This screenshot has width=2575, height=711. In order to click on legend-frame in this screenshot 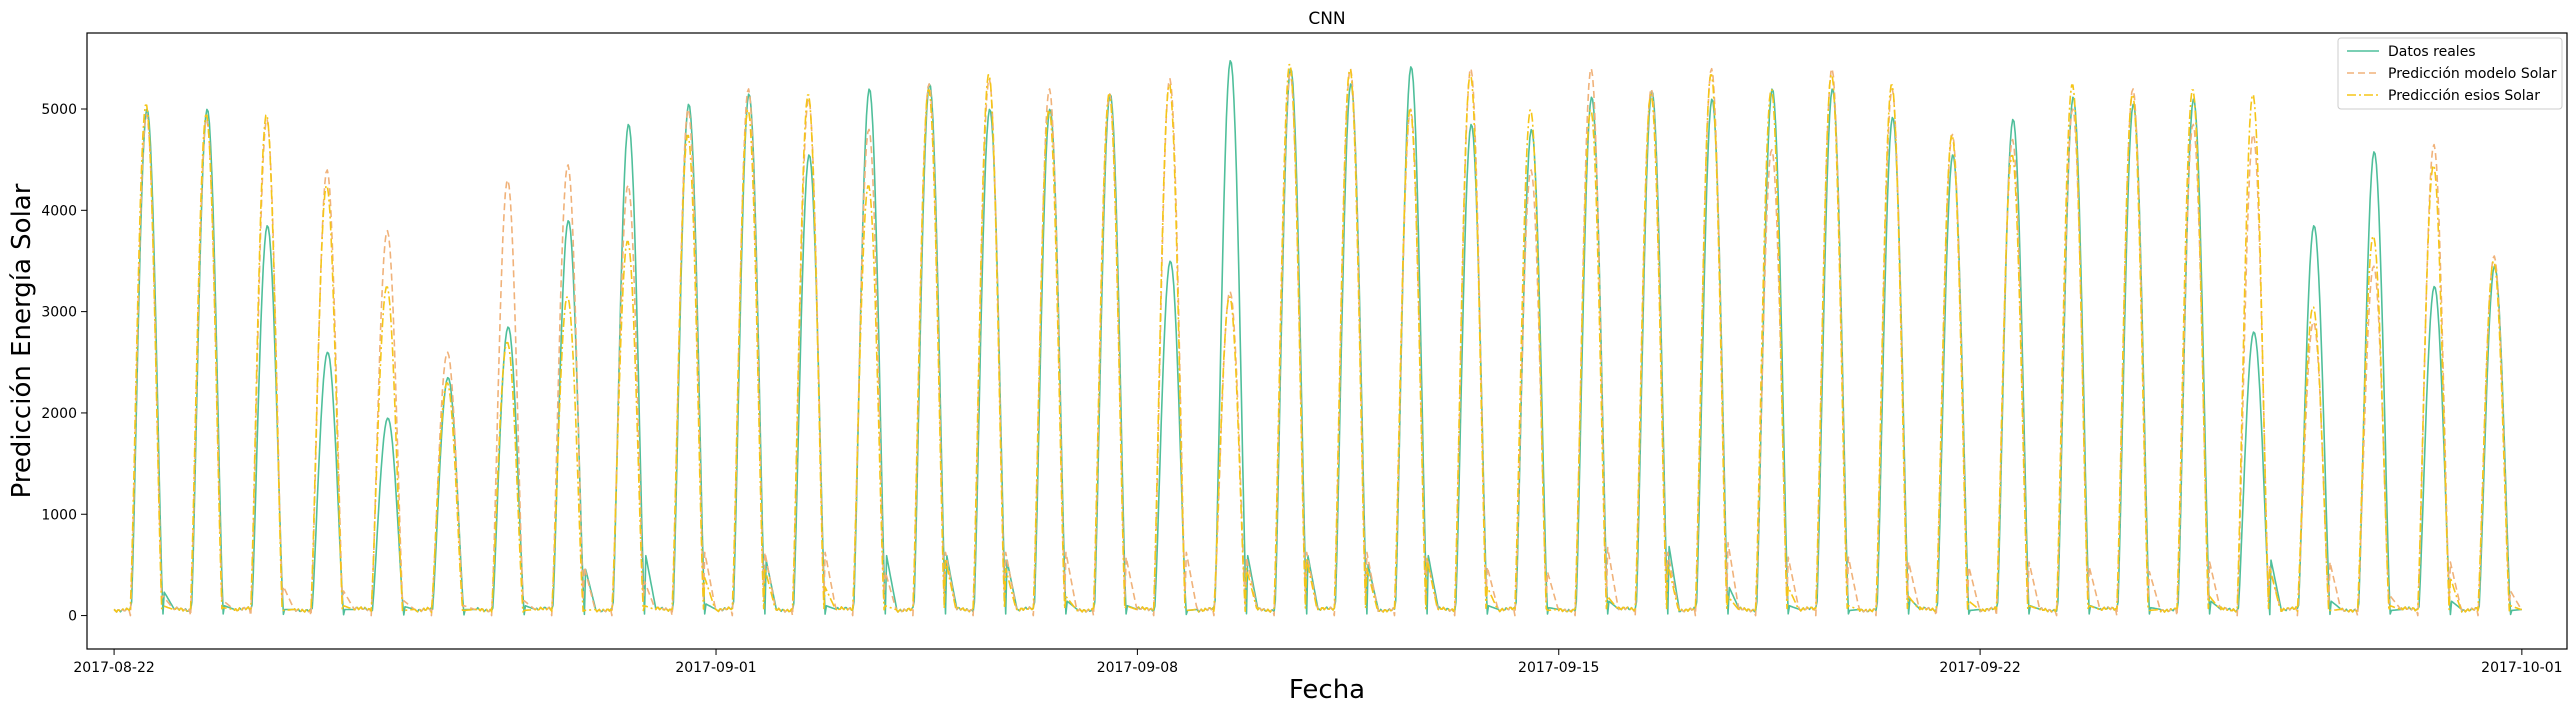, I will do `click(2450, 73)`.